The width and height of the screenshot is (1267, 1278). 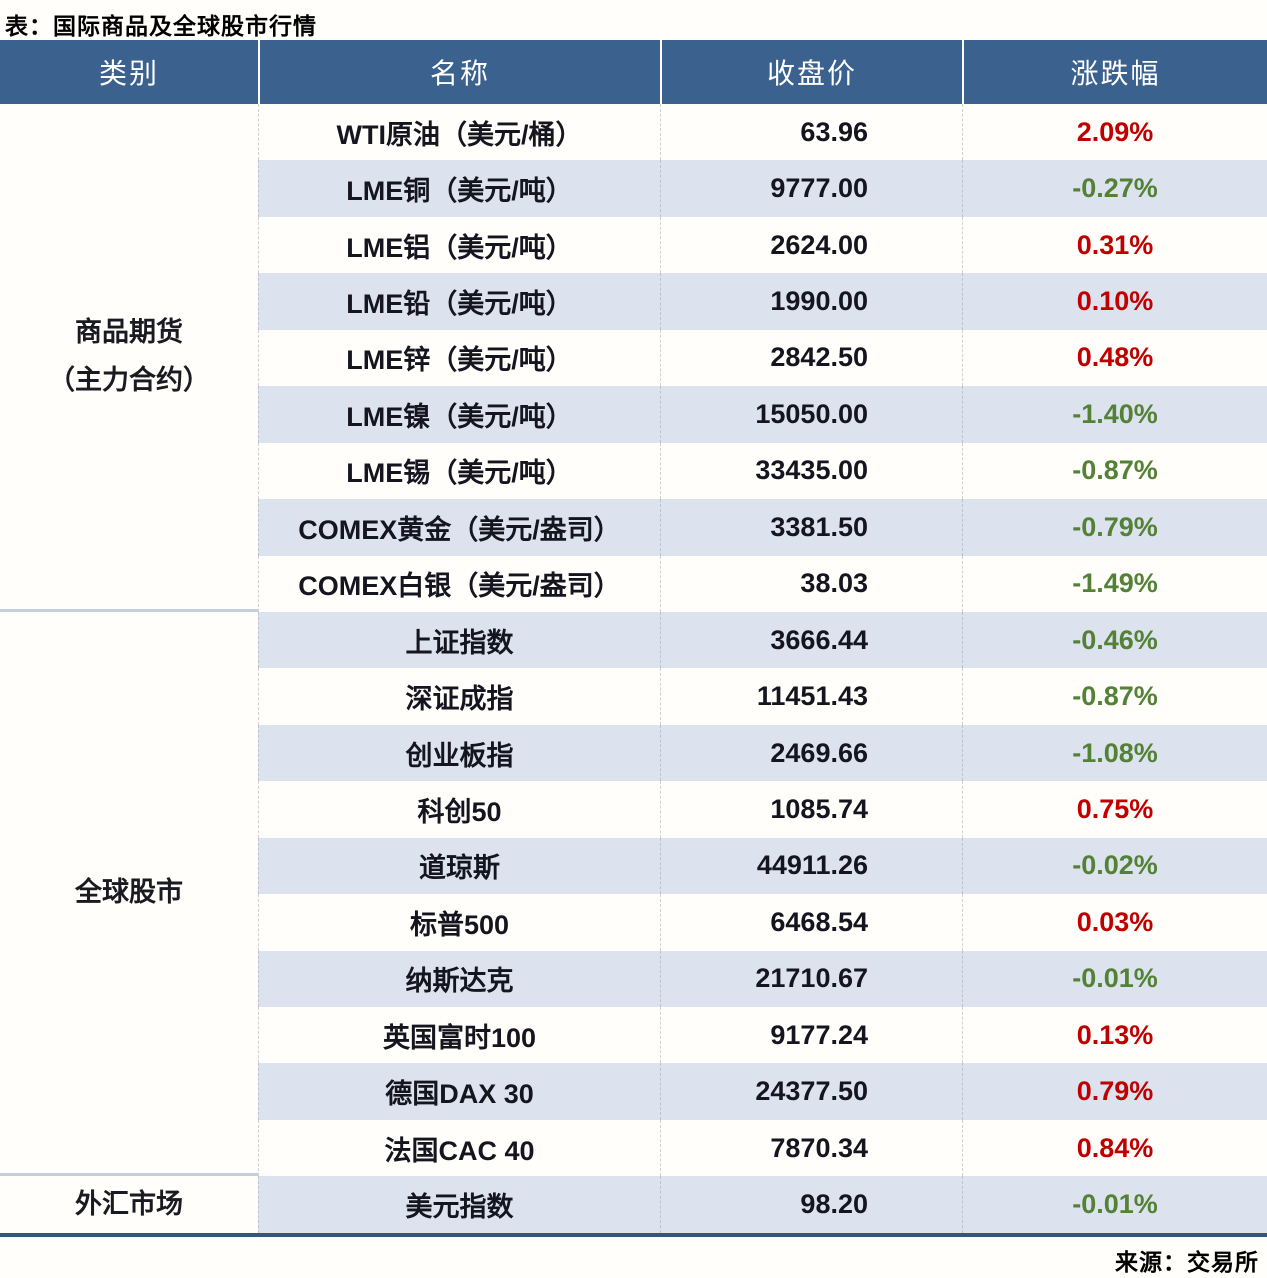 I want to click on change-percent: -0.02%, so click(x=1114, y=866).